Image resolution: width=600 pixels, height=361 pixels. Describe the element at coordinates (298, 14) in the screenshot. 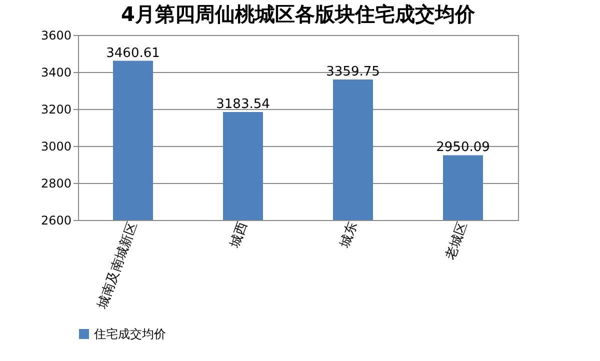

I see `chart-title: 4月第四周仙桃城区各版块住宅成交均价` at that location.